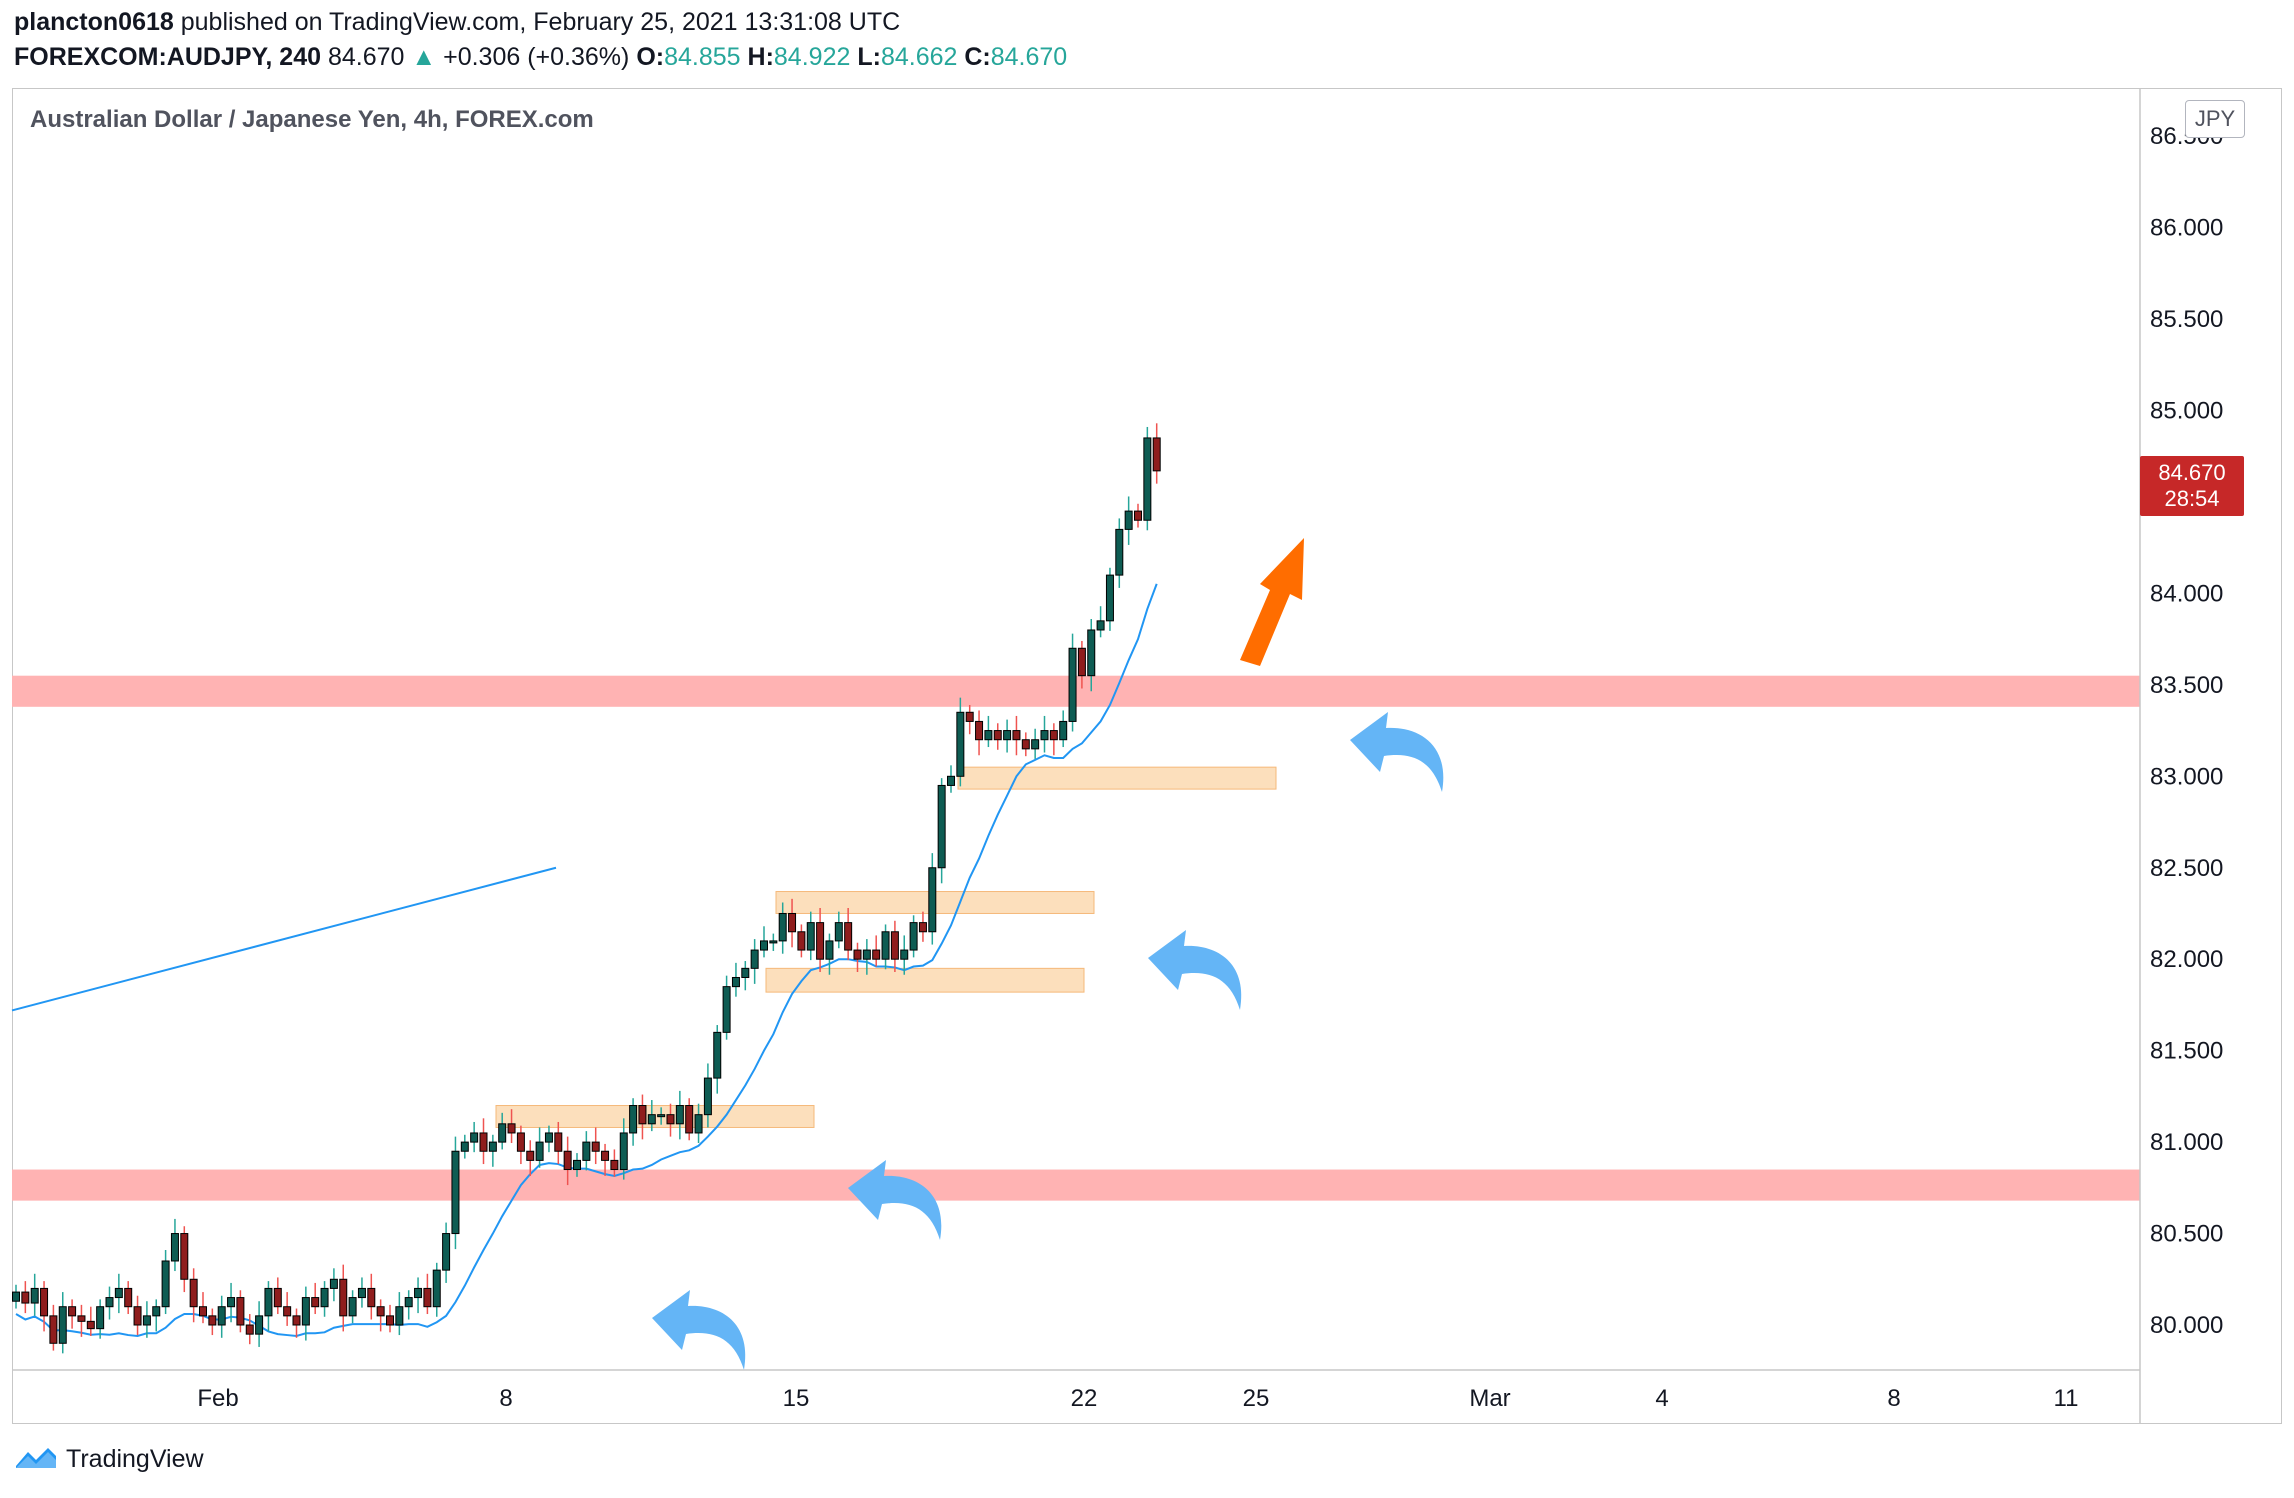  What do you see at coordinates (217, 1398) in the screenshot?
I see `x-tick-label: Feb` at bounding box center [217, 1398].